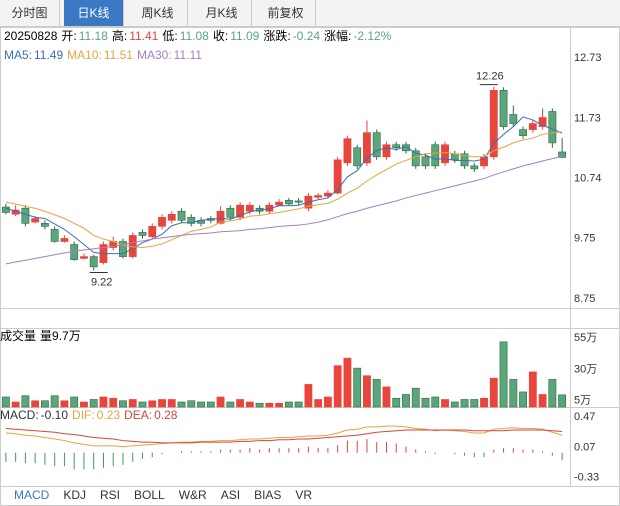  I want to click on y-tick-label: 8.75, so click(584, 299).